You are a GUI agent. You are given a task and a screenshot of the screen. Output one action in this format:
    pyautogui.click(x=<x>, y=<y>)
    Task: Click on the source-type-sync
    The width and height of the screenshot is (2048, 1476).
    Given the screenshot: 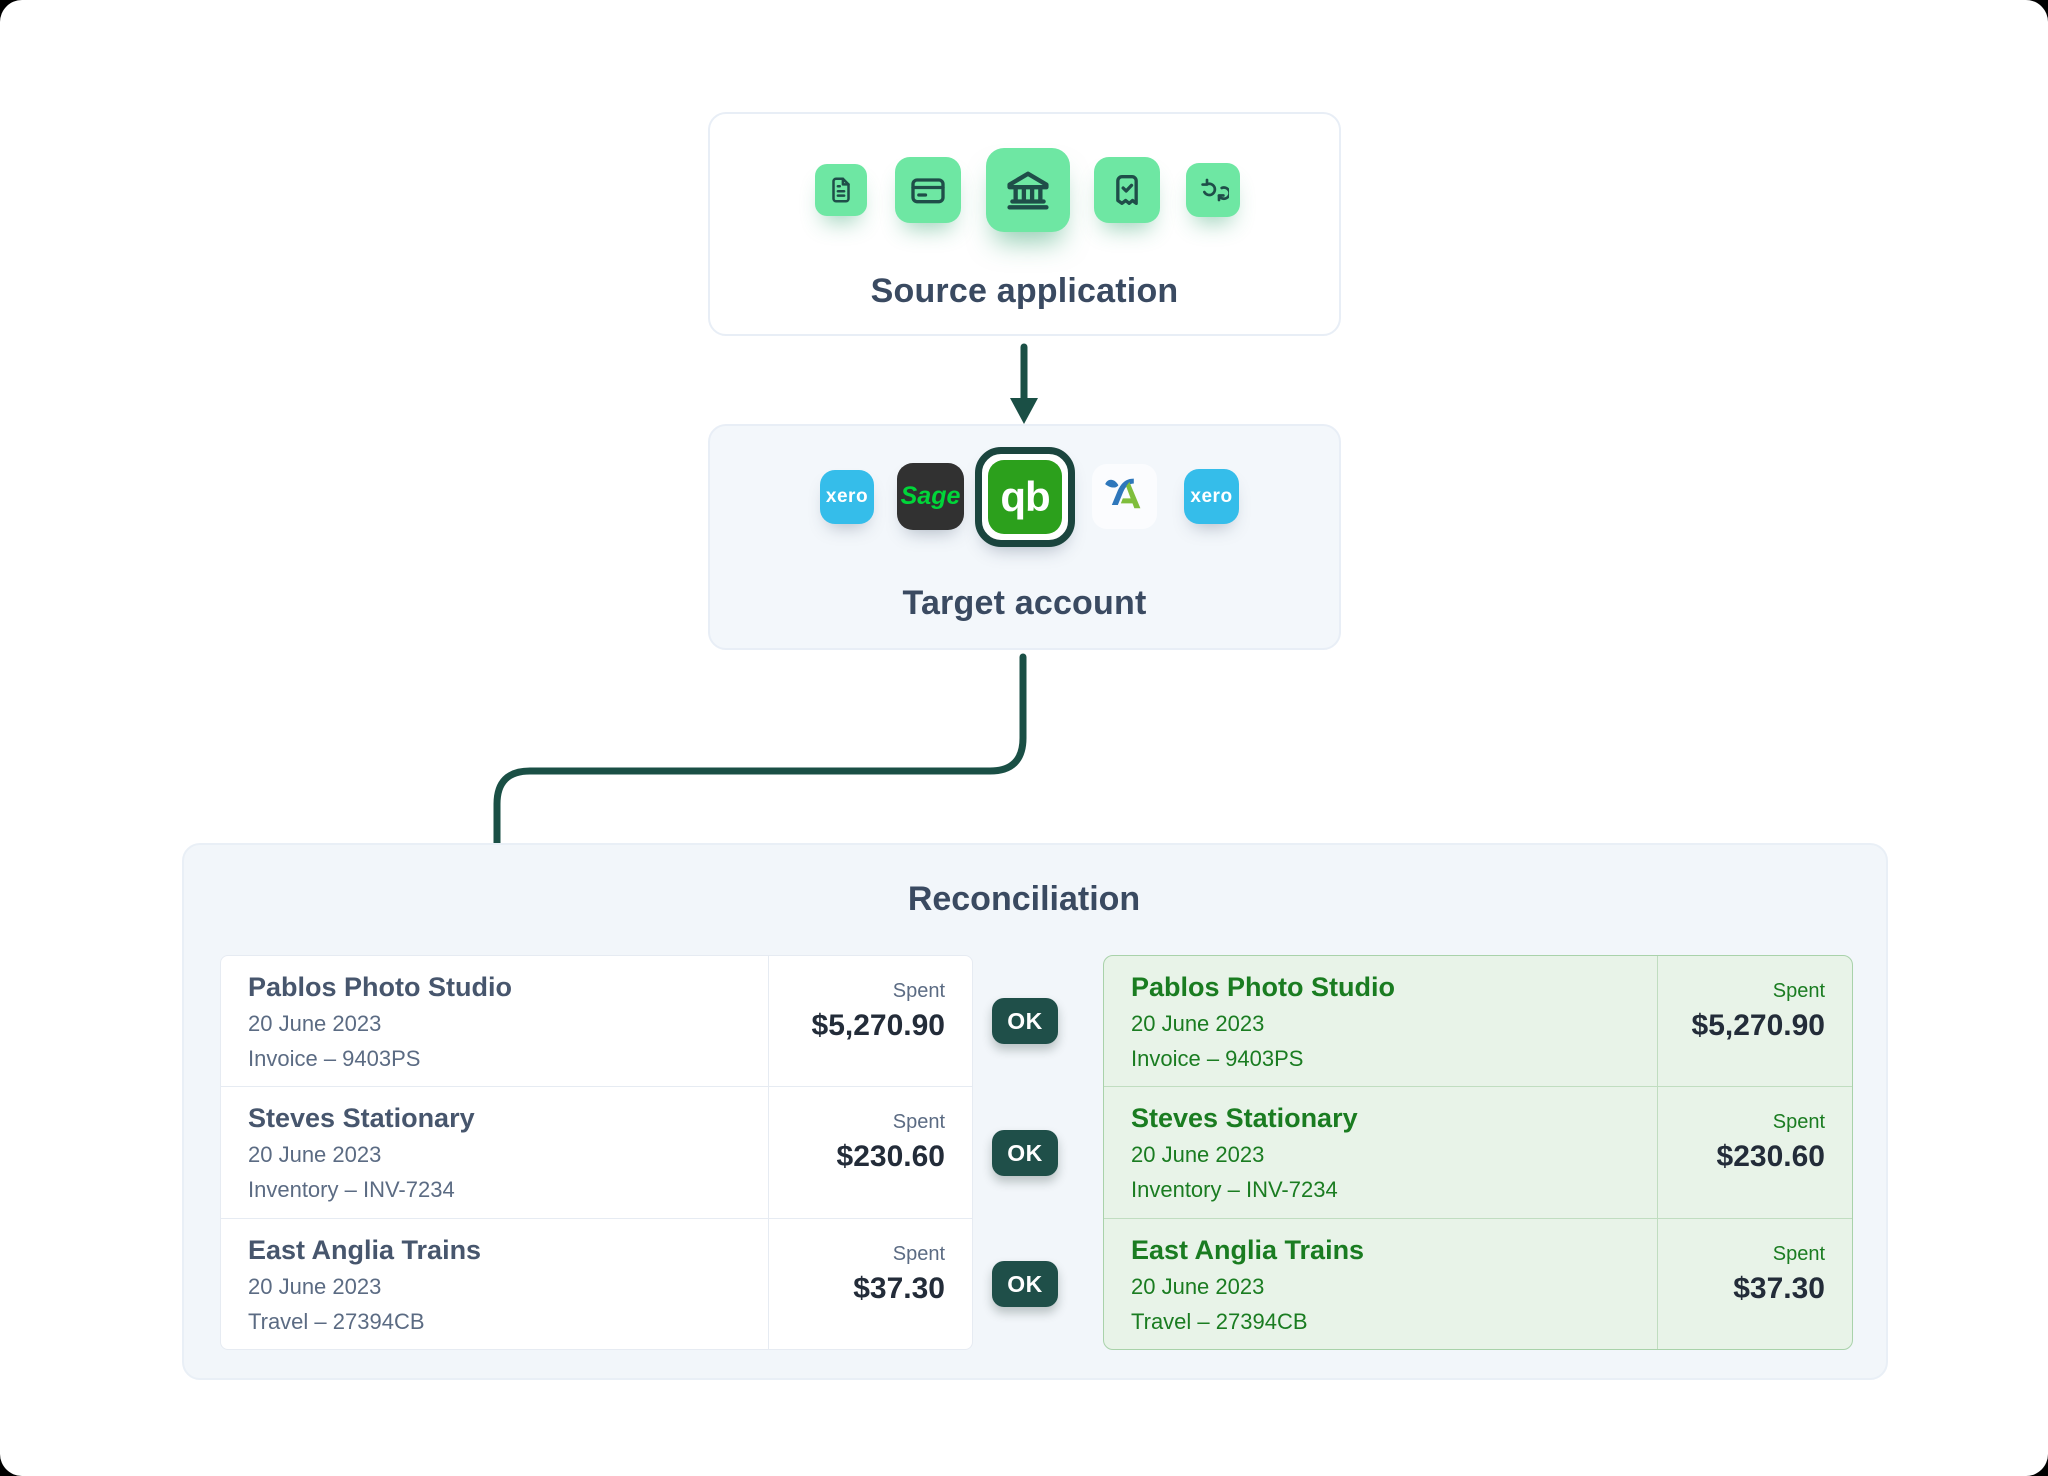 What is the action you would take?
    pyautogui.click(x=1213, y=190)
    